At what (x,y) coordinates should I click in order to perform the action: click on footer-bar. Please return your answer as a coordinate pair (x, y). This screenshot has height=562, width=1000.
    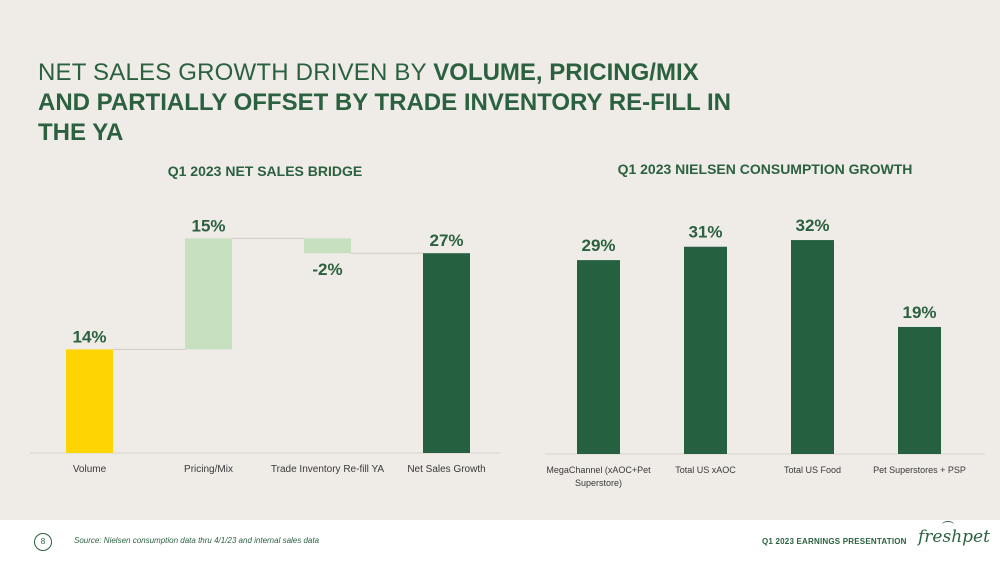
    Looking at the image, I should click on (500, 541).